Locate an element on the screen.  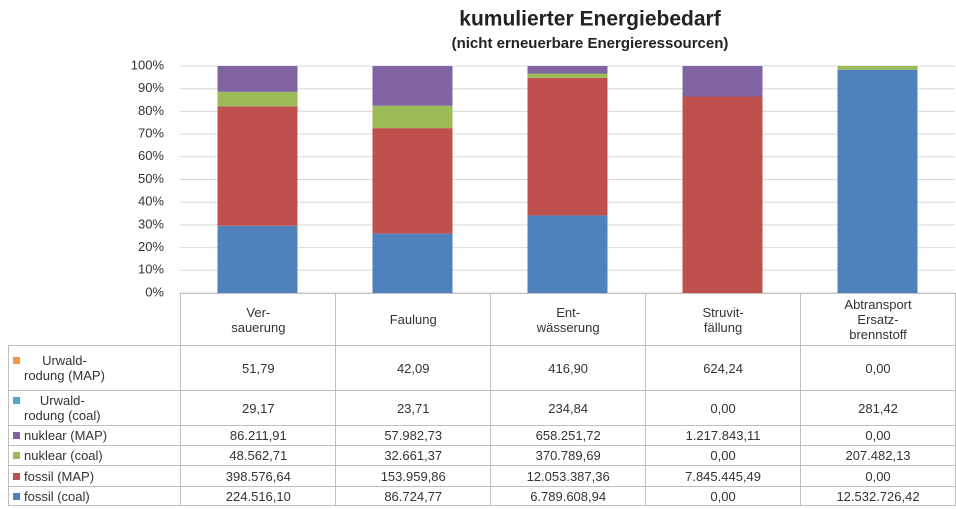
legend-cell: Urwald- rodung (MAP) is located at coordinates (94, 368).